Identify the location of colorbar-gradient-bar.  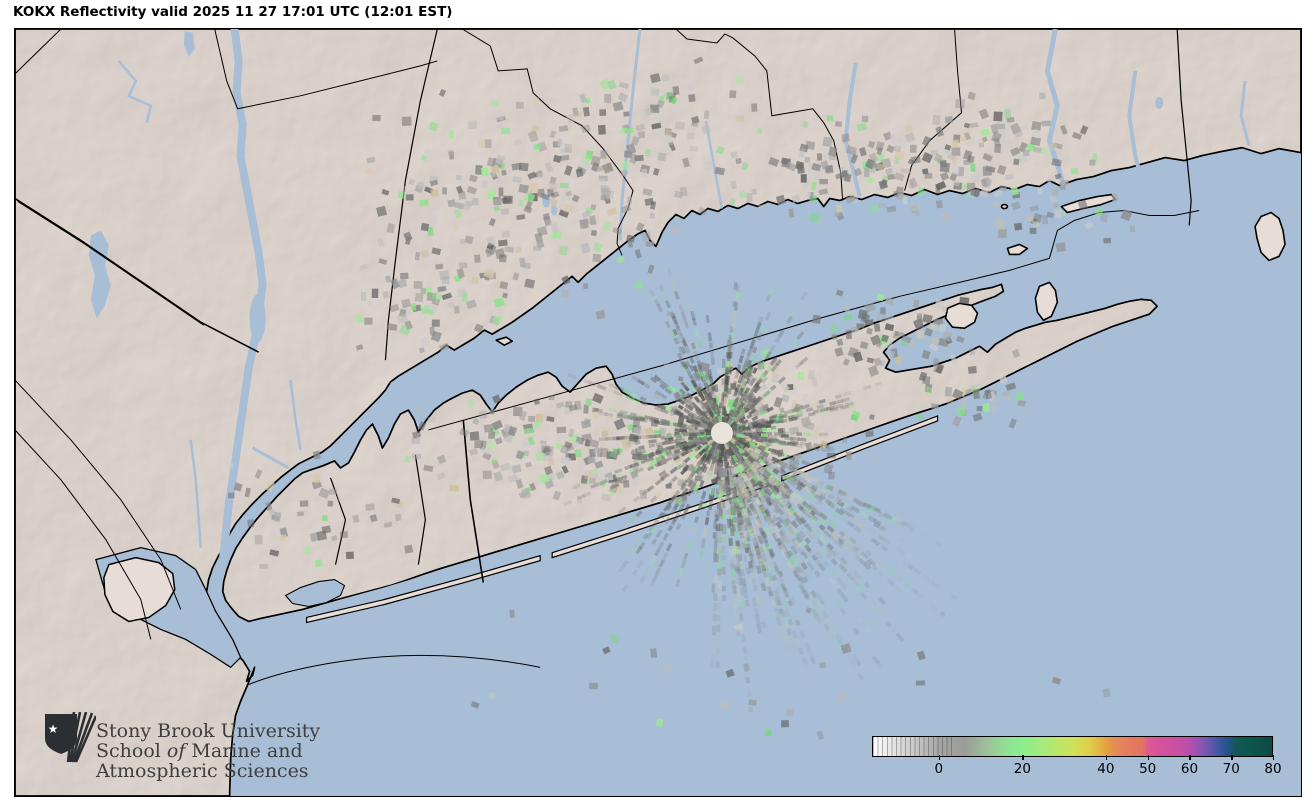
(1072, 746).